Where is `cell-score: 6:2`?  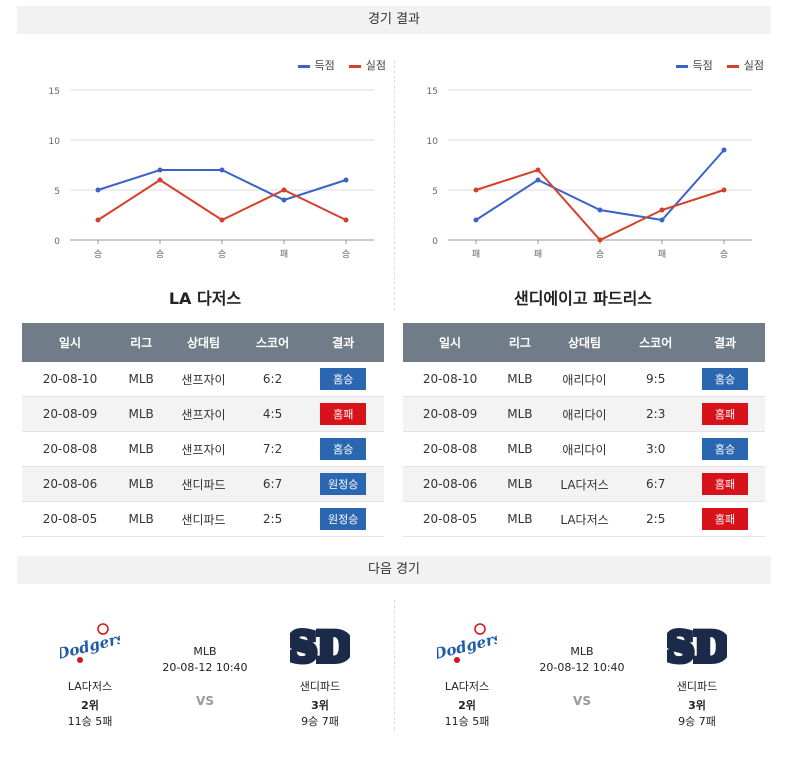 cell-score: 6:2 is located at coordinates (272, 379).